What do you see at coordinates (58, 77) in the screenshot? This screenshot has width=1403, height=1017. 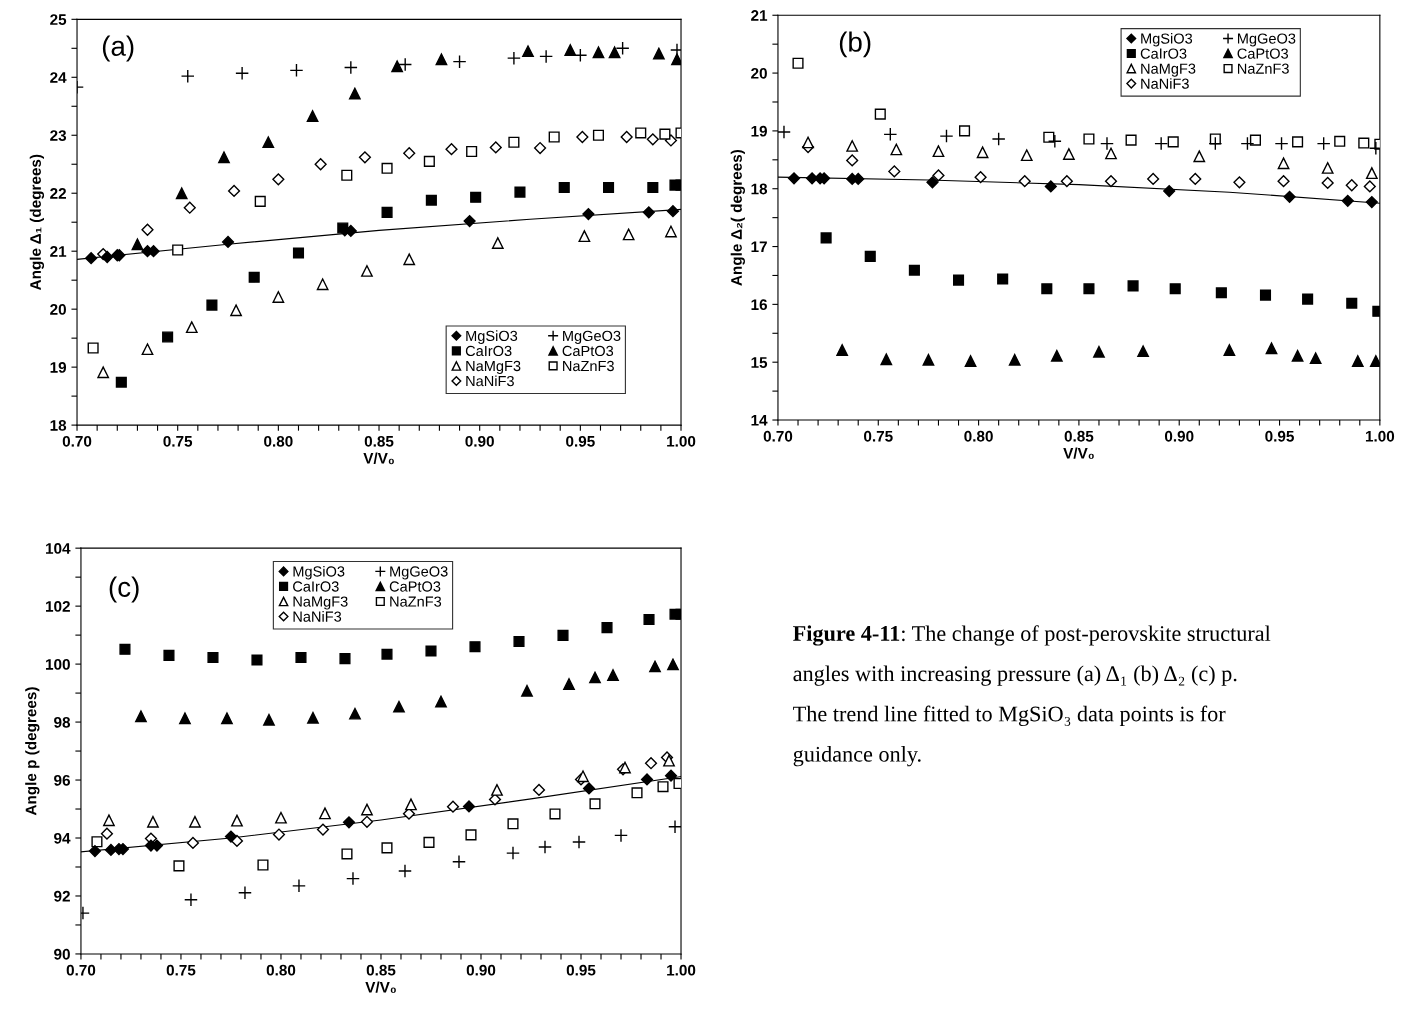 I see `y-tick-label: 24` at bounding box center [58, 77].